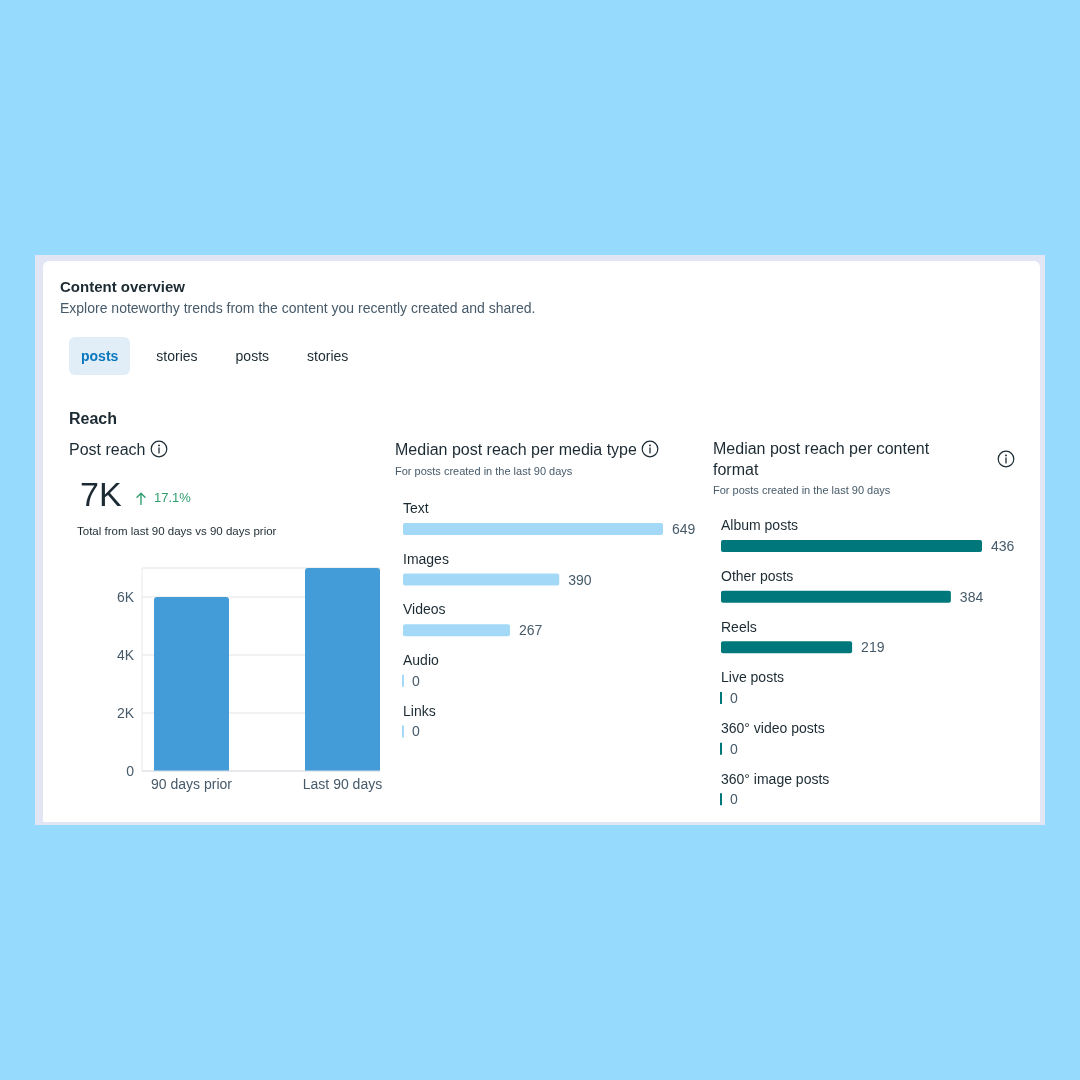  What do you see at coordinates (424, 609) in the screenshot?
I see `y-tick-label: Videos` at bounding box center [424, 609].